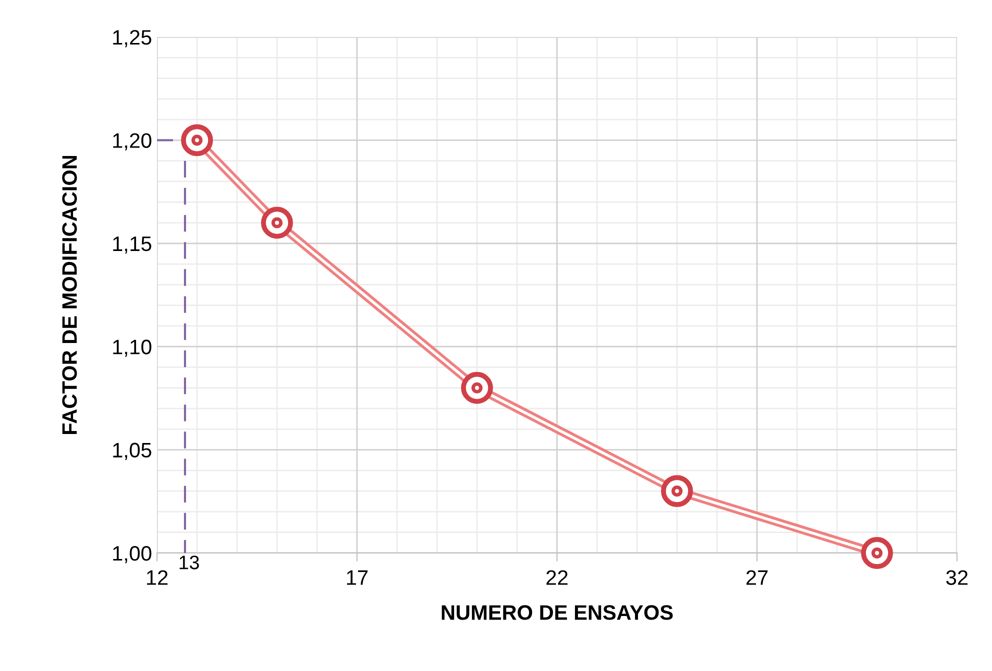  What do you see at coordinates (132, 39) in the screenshot?
I see `y-tick-label: 1,25` at bounding box center [132, 39].